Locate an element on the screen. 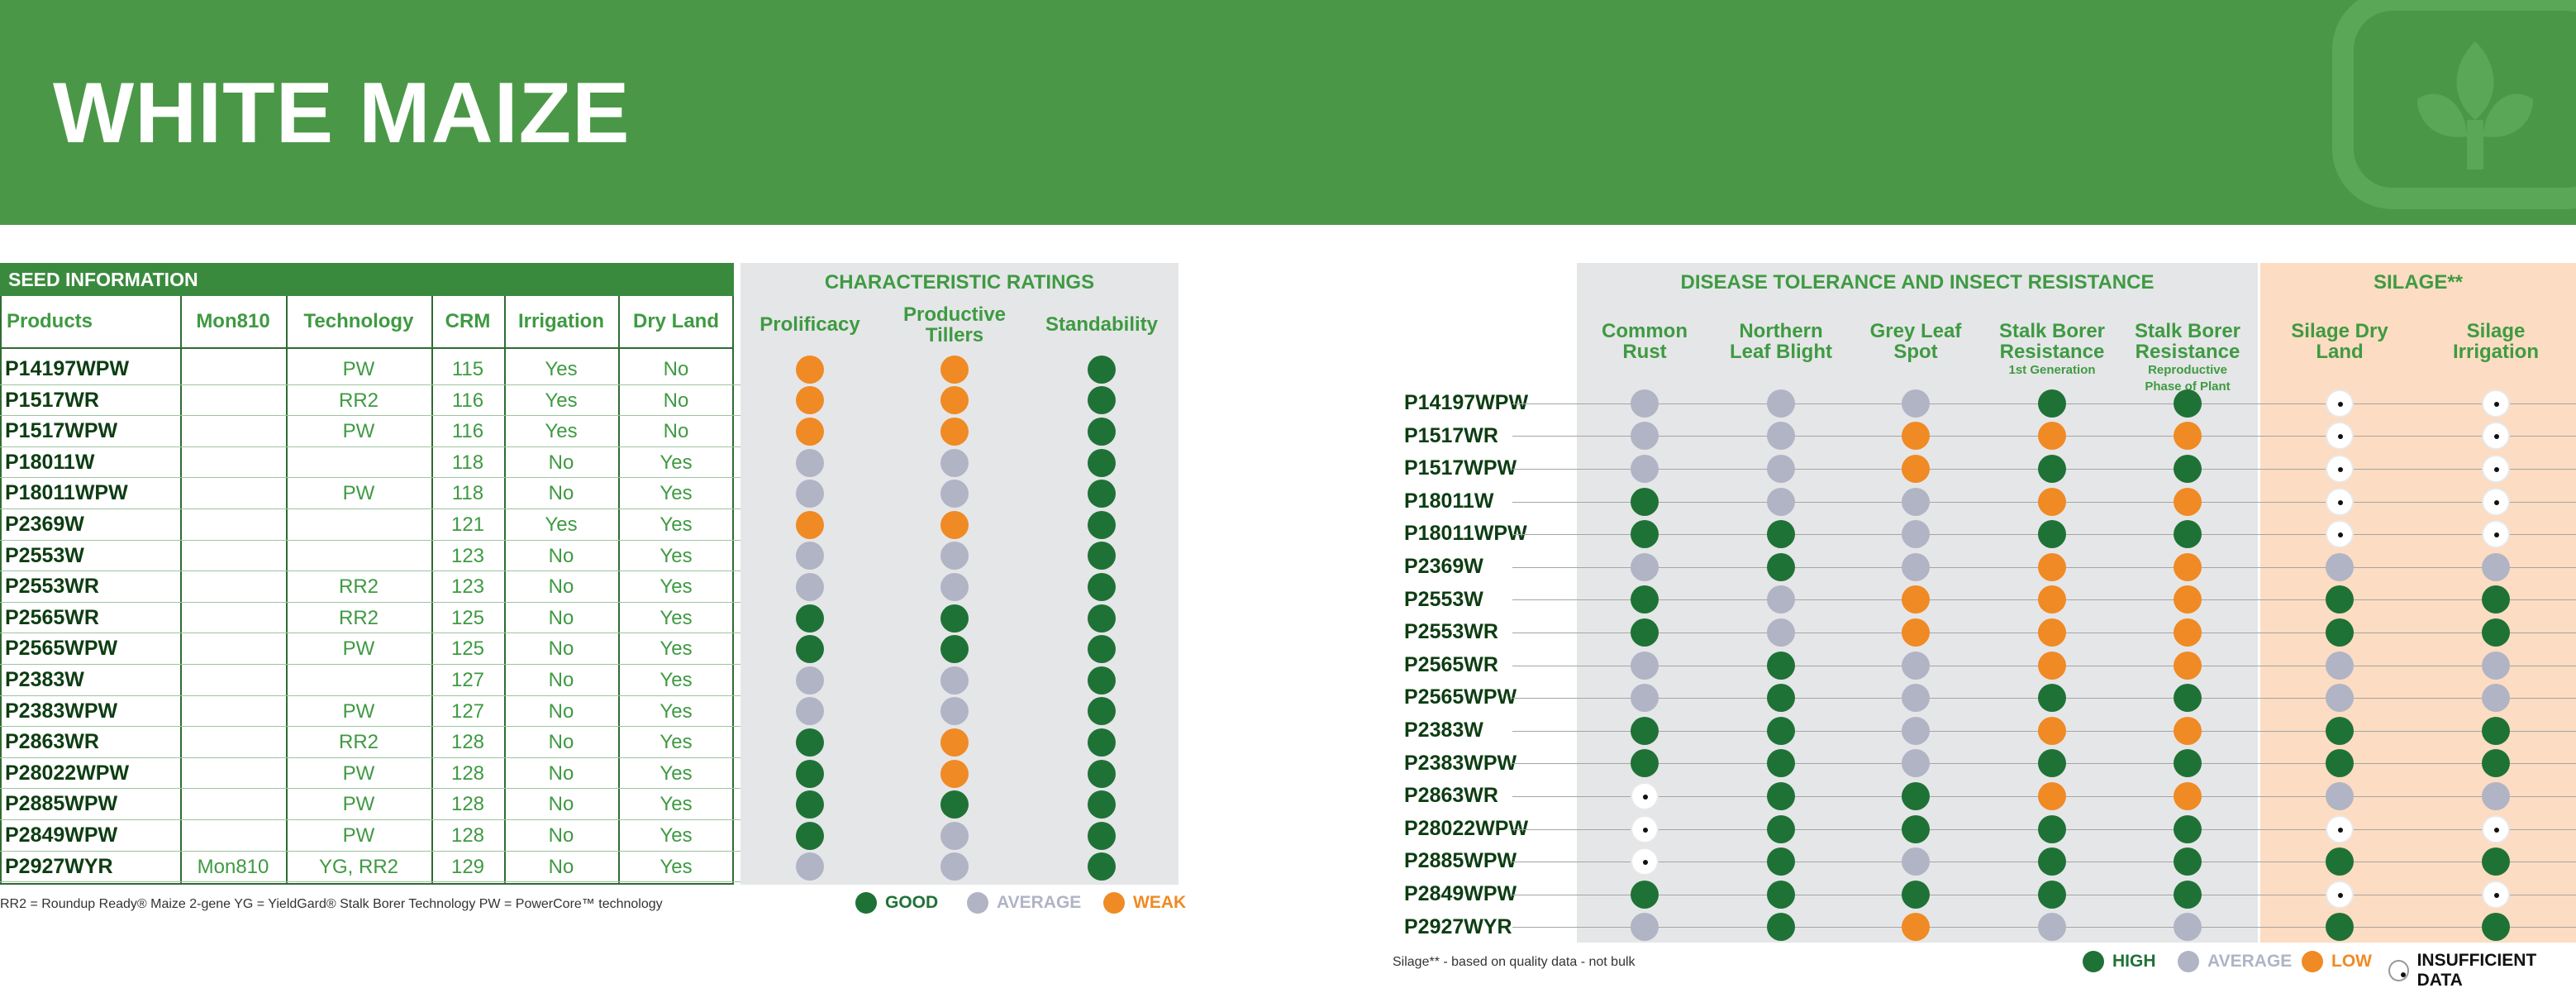 This screenshot has width=2576, height=993. product-name: P28022WPW is located at coordinates (68, 773).